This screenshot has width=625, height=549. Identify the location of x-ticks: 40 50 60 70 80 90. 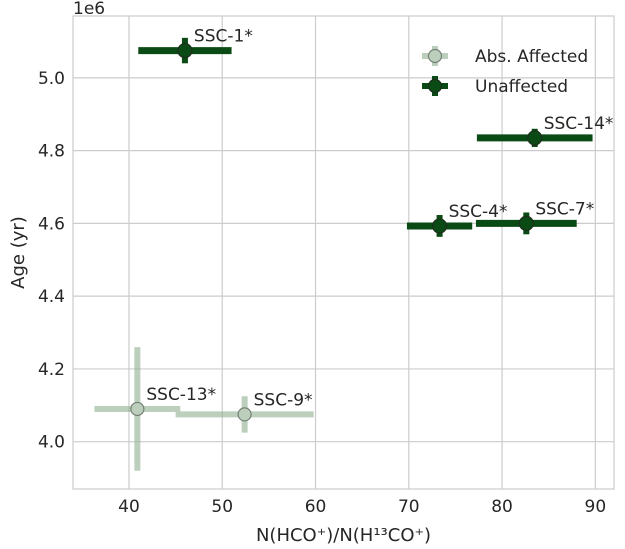
(362, 507).